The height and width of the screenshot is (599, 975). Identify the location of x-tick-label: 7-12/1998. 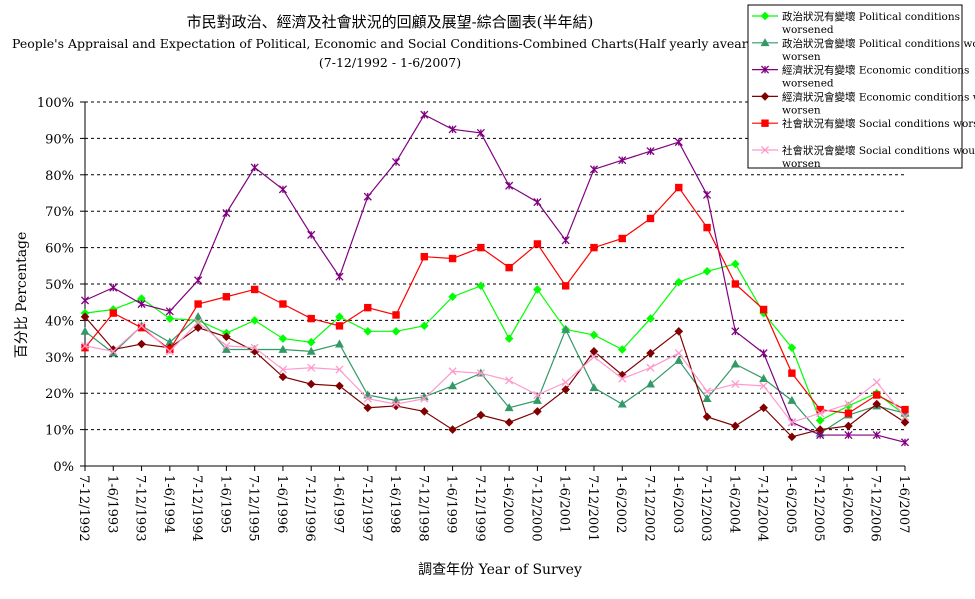
(422, 508).